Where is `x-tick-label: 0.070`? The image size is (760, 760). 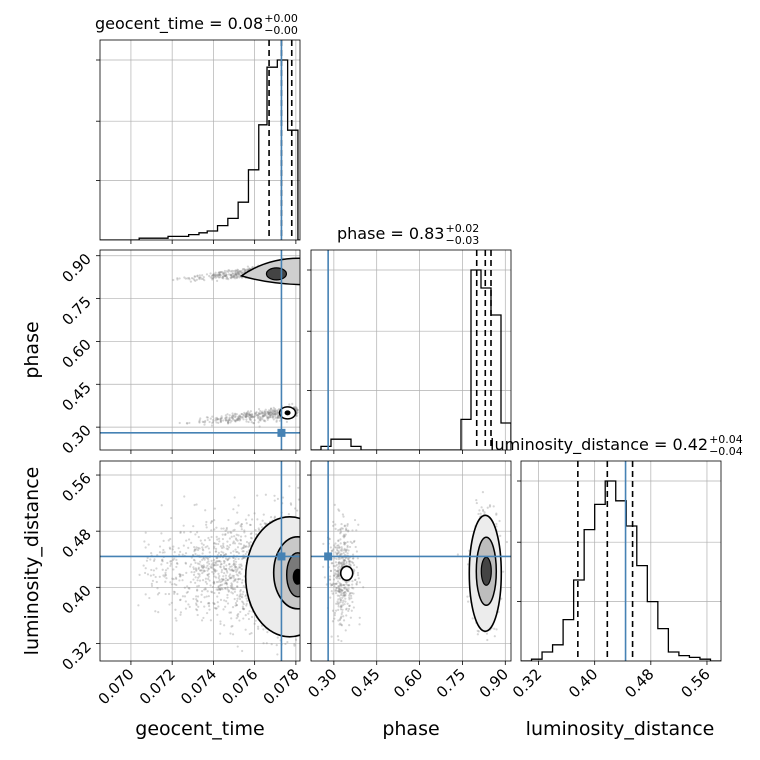 x-tick-label: 0.070 is located at coordinates (116, 686).